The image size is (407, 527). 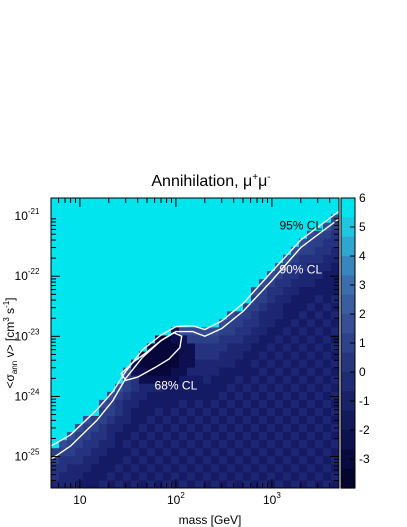 I want to click on colorbar-tick-label: -2, so click(x=364, y=430).